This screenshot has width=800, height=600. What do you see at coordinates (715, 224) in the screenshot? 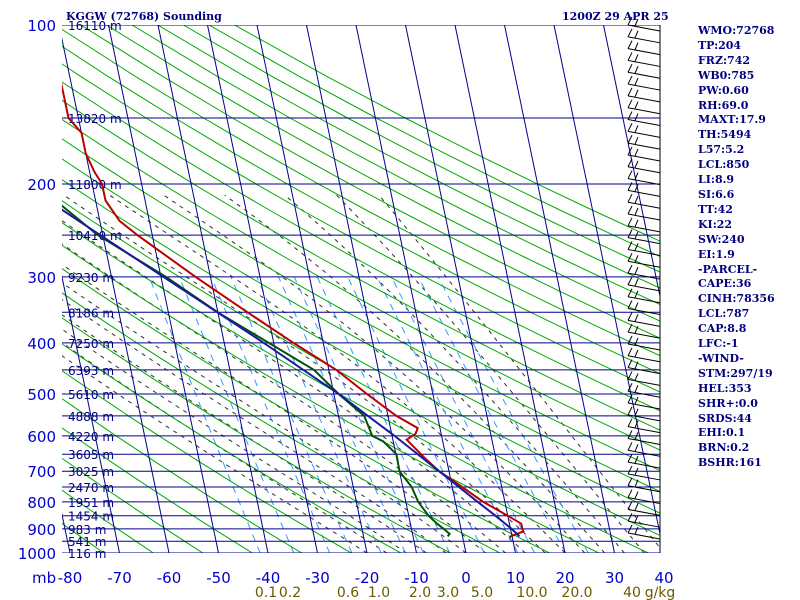
I see `index-item: KI:22` at bounding box center [715, 224].